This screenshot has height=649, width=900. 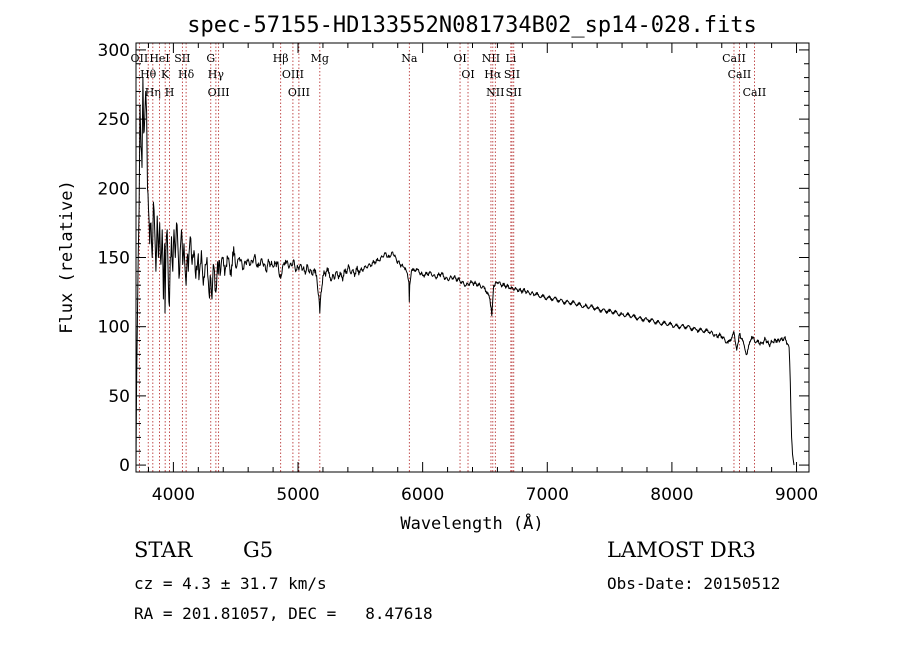 What do you see at coordinates (491, 58) in the screenshot?
I see `marker-label-18: NII` at bounding box center [491, 58].